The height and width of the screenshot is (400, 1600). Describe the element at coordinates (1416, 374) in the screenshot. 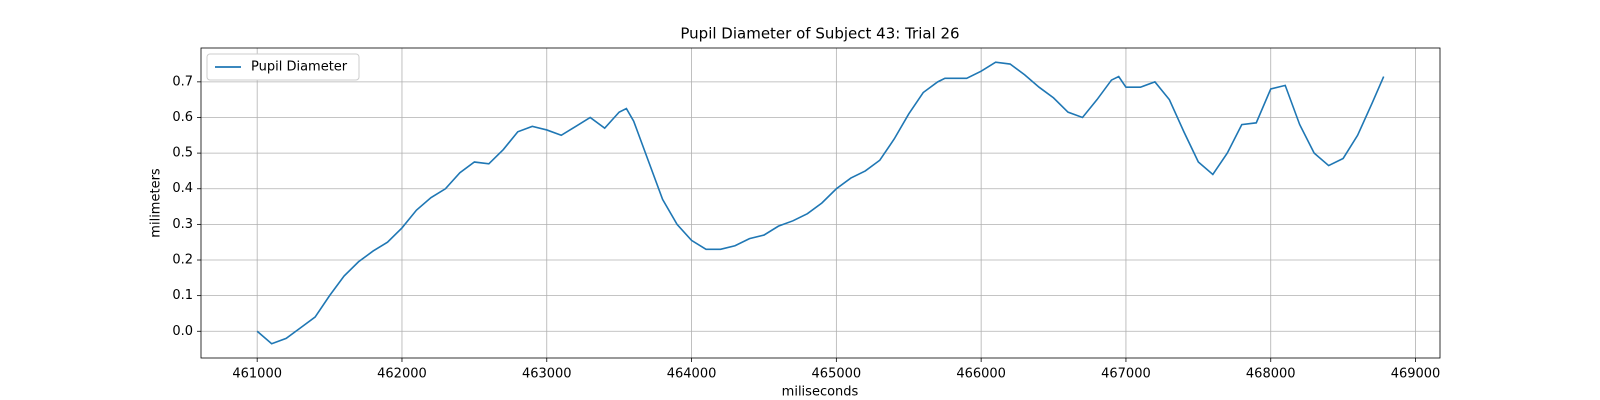

I see `x-tick-label: 469000` at that location.